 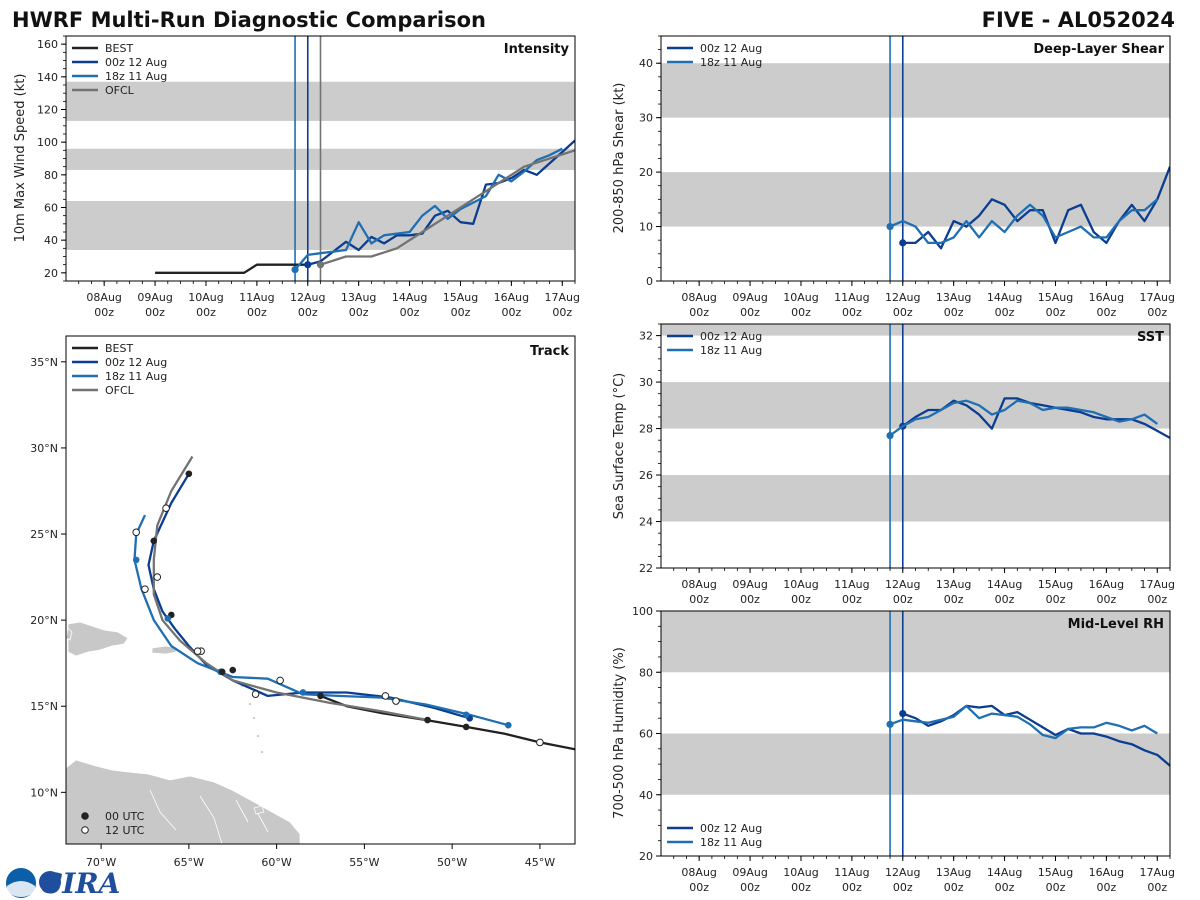 What do you see at coordinates (646, 118) in the screenshot?
I see `shear-ytick-label: 30` at bounding box center [646, 118].